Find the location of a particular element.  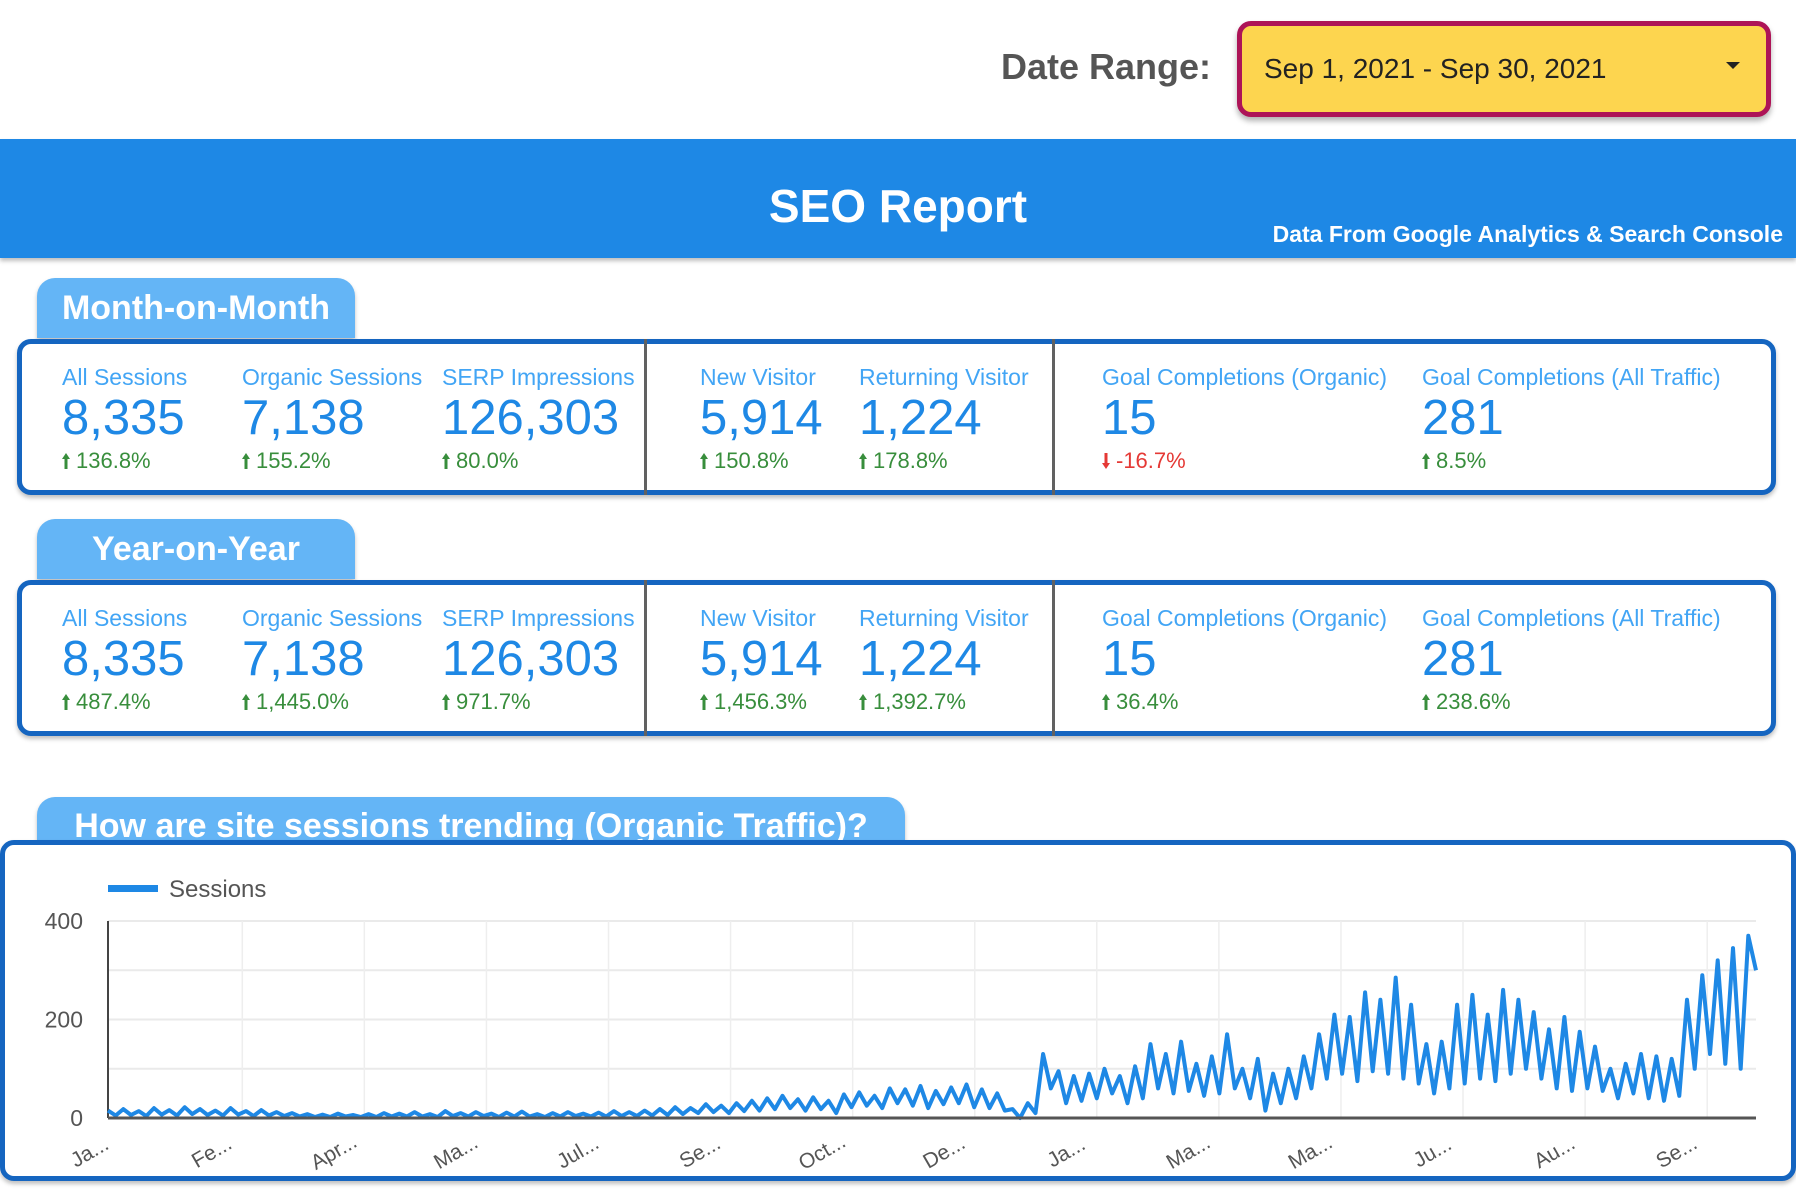

metric-change-value: 8.5% is located at coordinates (1461, 460).